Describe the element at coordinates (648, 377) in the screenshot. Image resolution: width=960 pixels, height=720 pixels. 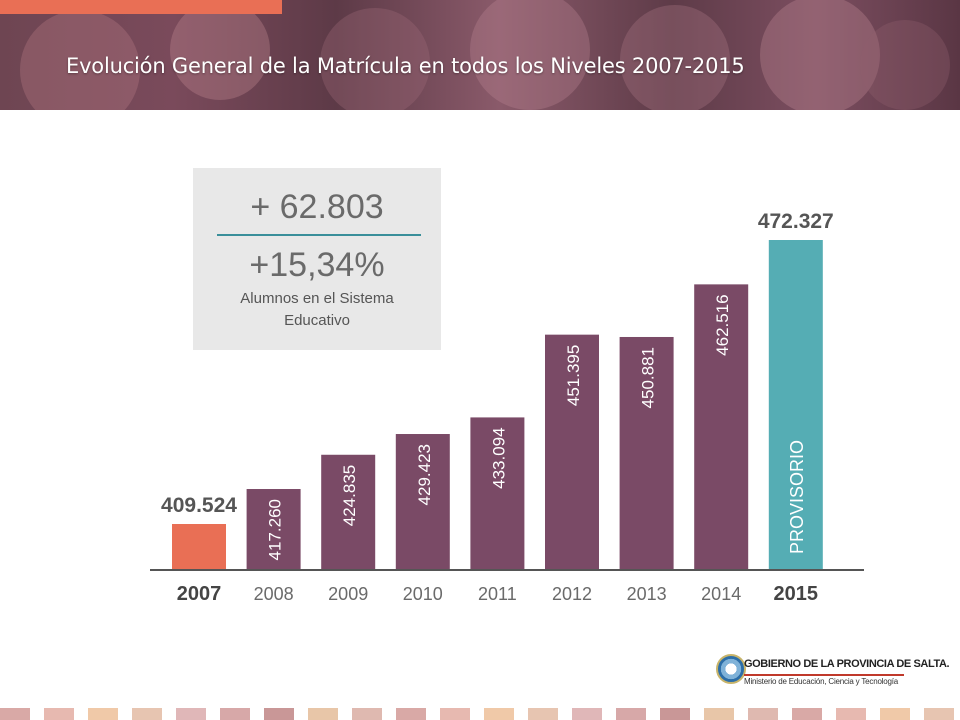
I see `value-label-2013: 450.881` at that location.